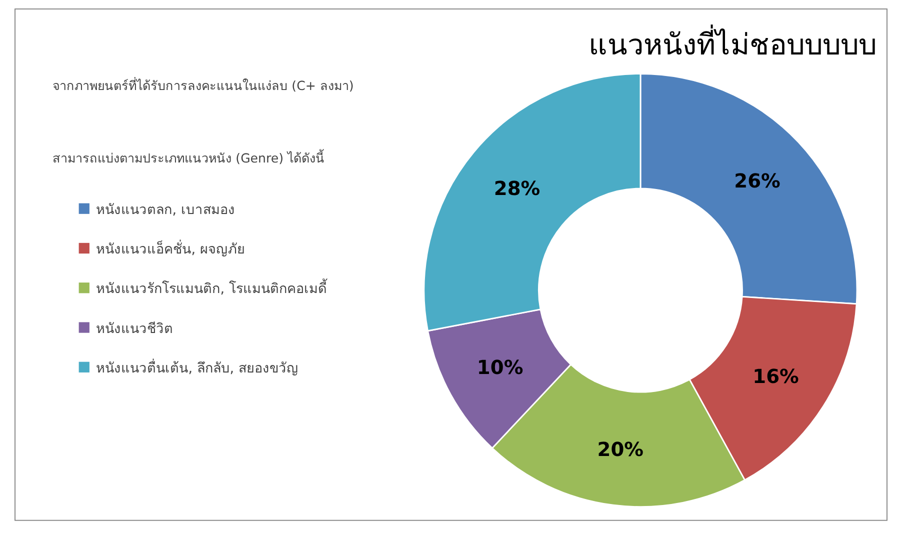 This screenshot has width=904, height=541. What do you see at coordinates (135, 328) in the screenshot?
I see `legend-label: หนังแนวชีวิต` at bounding box center [135, 328].